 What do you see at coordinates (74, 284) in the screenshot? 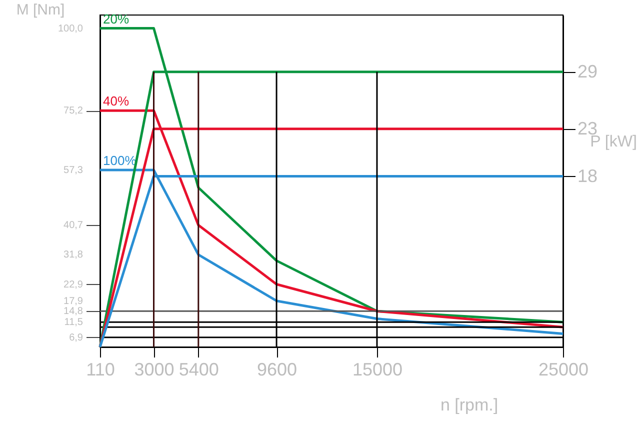
I see `y-tick-label: 22,9` at bounding box center [74, 284].